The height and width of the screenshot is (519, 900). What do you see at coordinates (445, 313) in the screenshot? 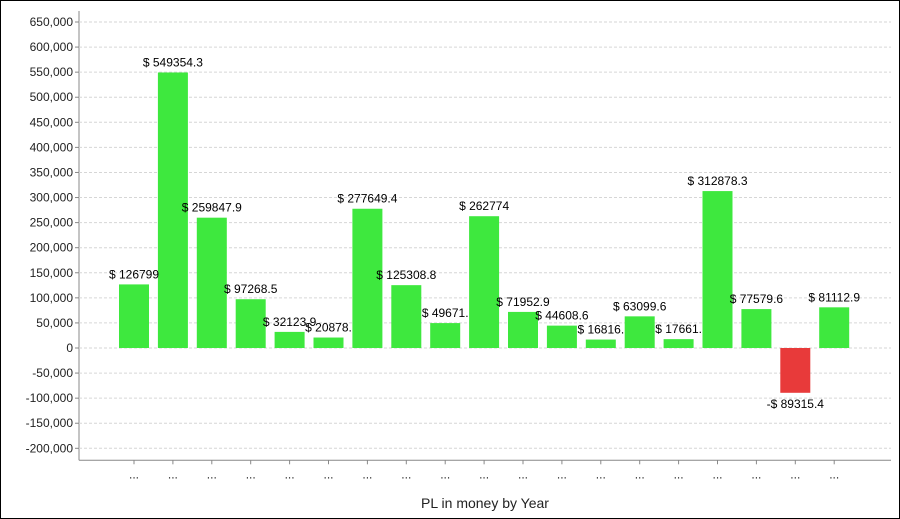
I see `data-label: $ 49671.` at bounding box center [445, 313].